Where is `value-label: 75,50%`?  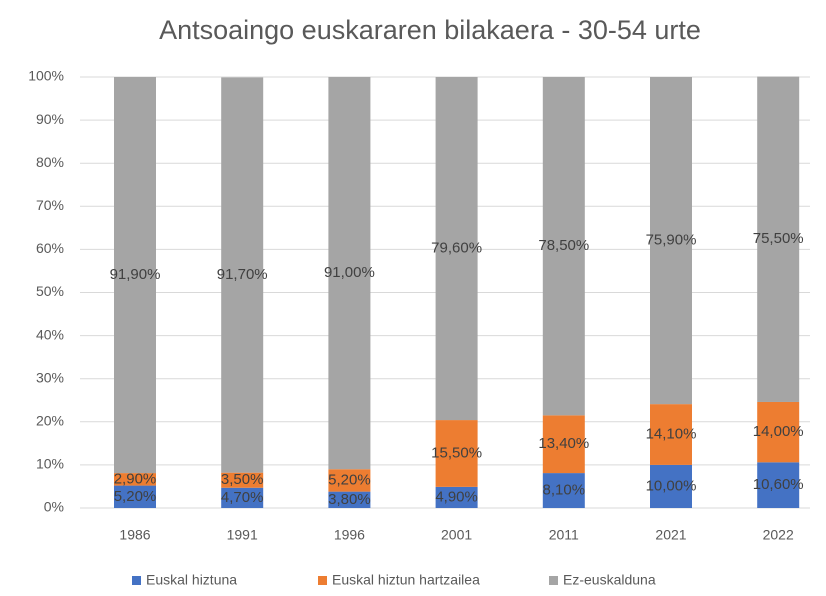 value-label: 75,50% is located at coordinates (778, 238).